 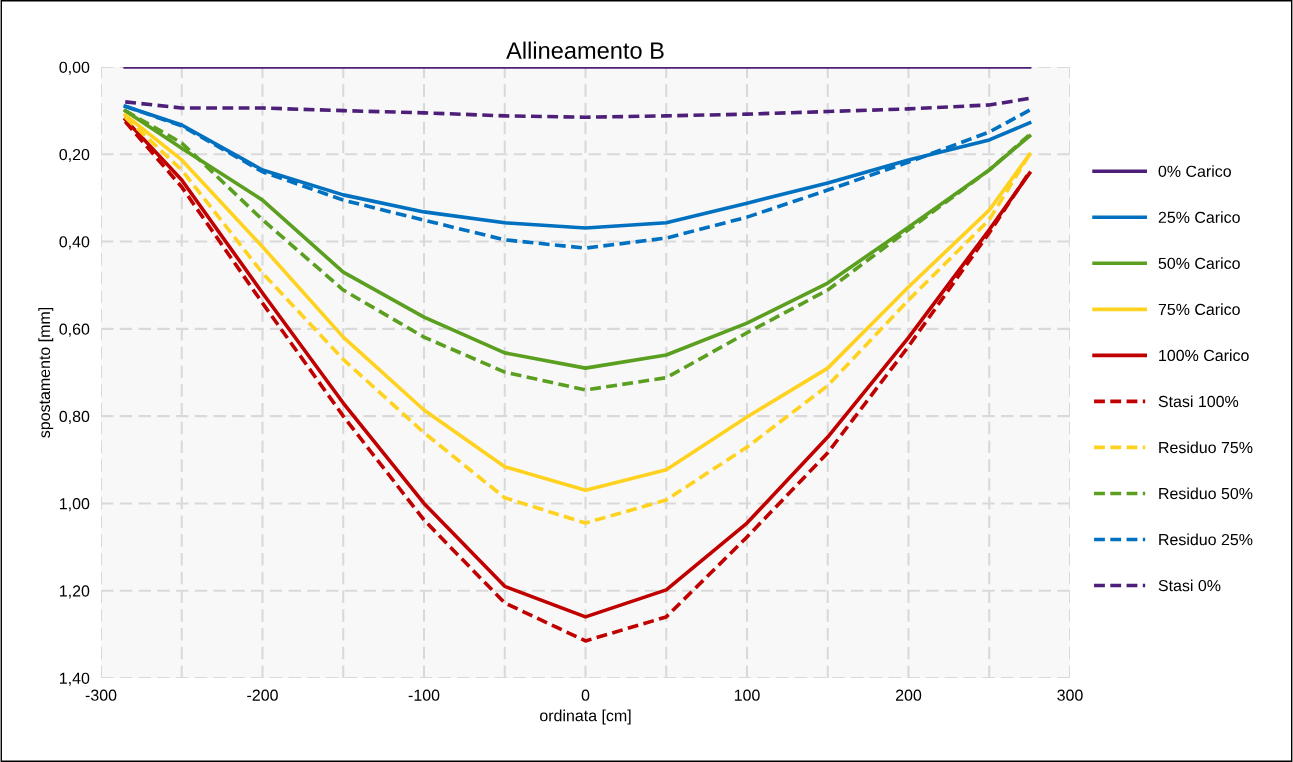 I want to click on legend-label: 50% Carico, so click(x=1199, y=263).